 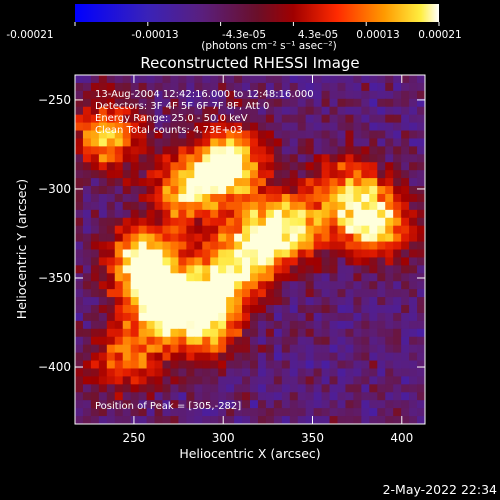 What do you see at coordinates (249, 453) in the screenshot?
I see `x-axis-label: Heliocentric X (arcsec)` at bounding box center [249, 453].